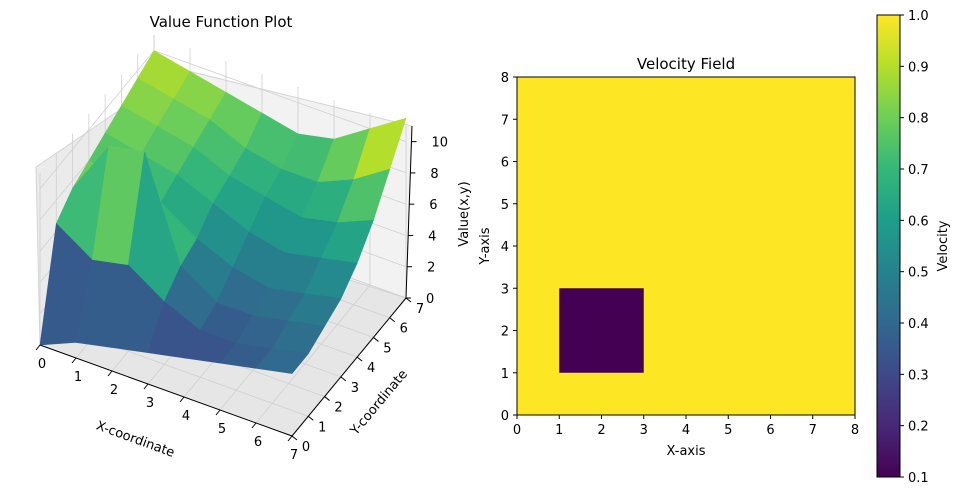 This screenshot has width=961, height=495. I want to click on heatmap-x-tick-label: 0, so click(517, 430).